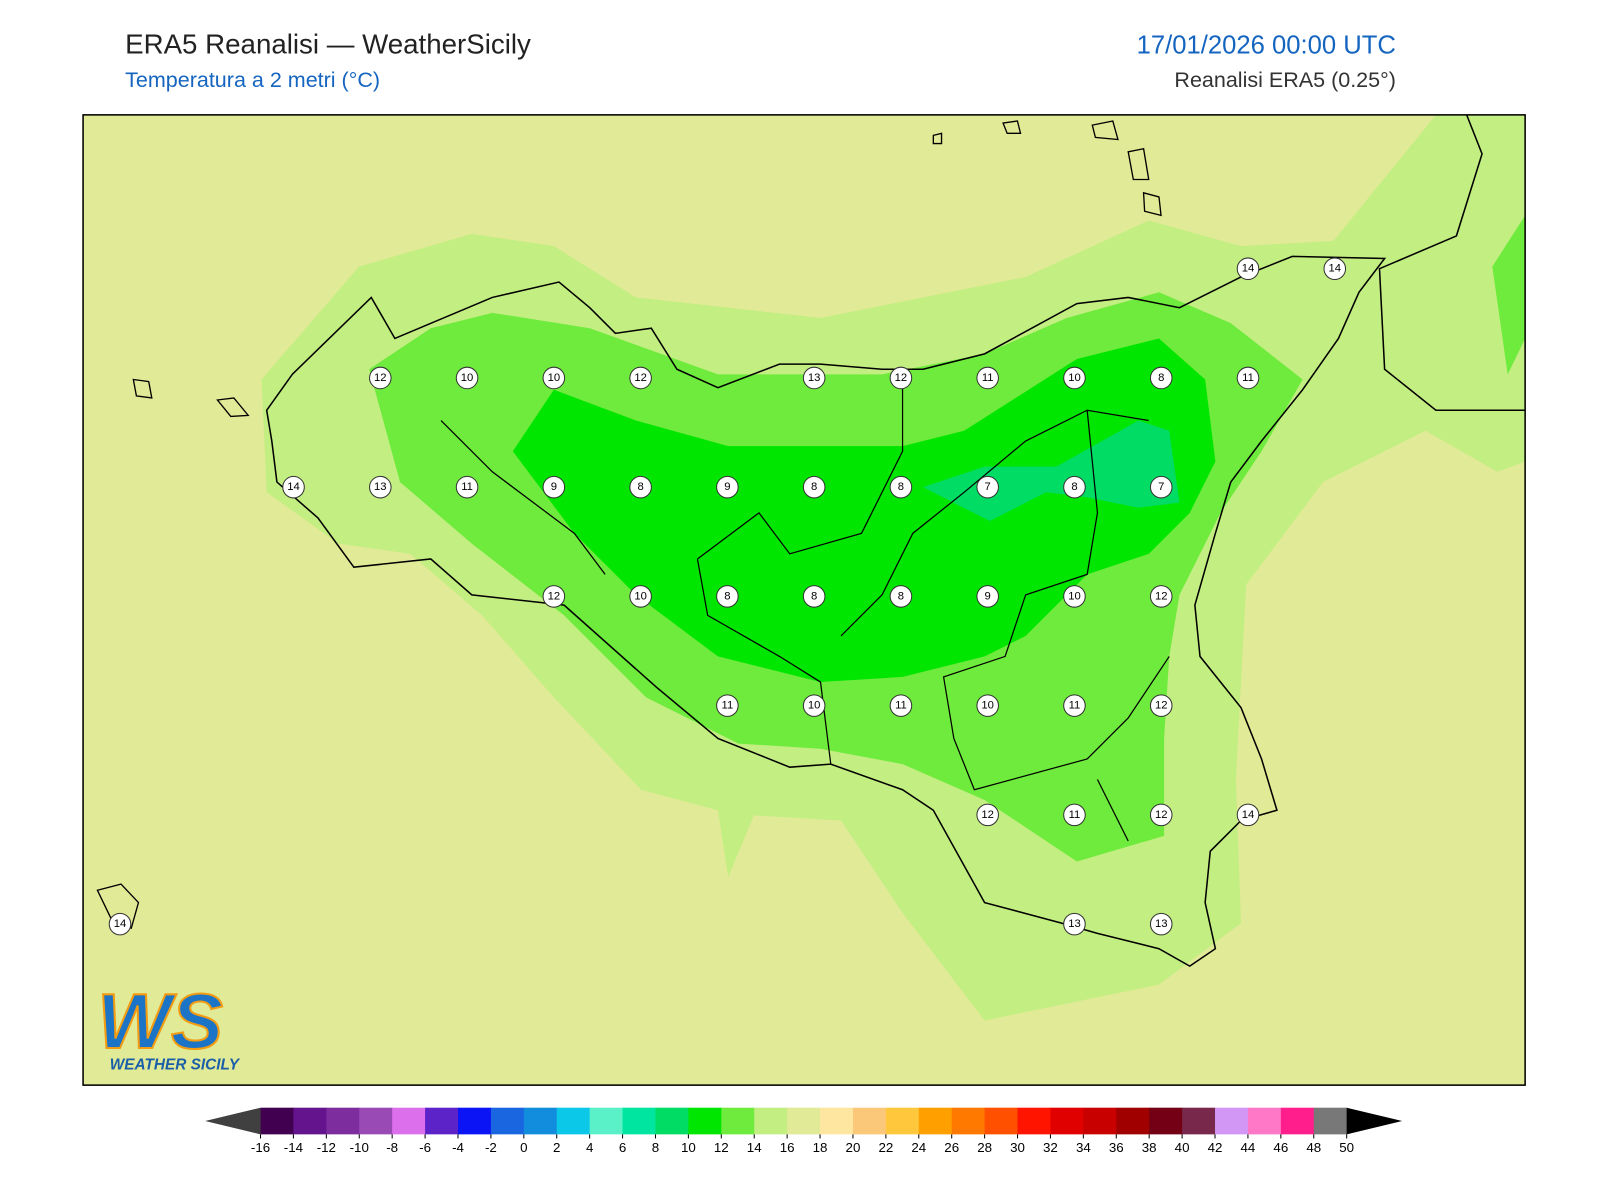 This screenshot has width=1600, height=1200. Describe the element at coordinates (655, 1147) in the screenshot. I see `colorbar-tick-label: 8` at that location.